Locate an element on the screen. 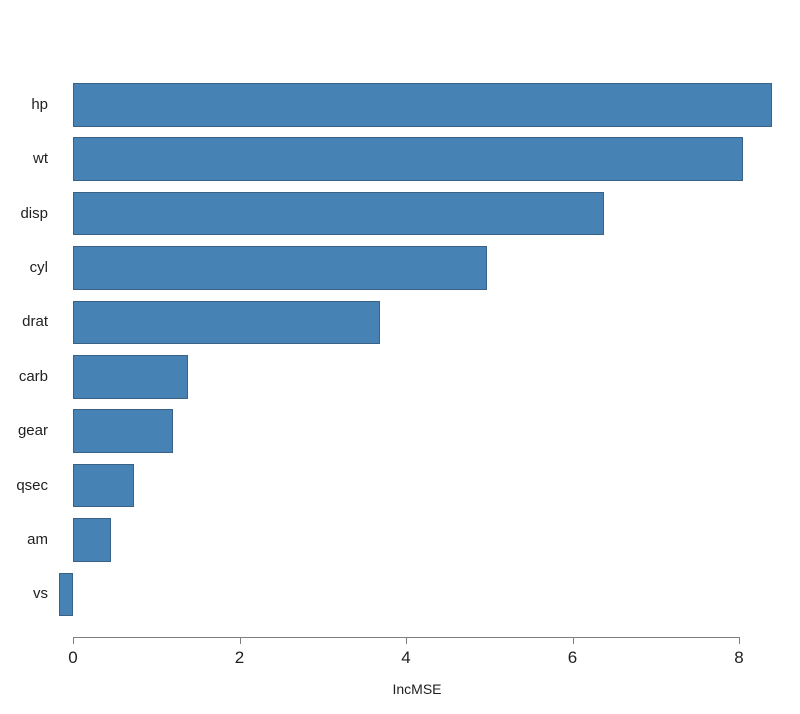 This screenshot has height=714, width=800. bar-qsec is located at coordinates (103, 485).